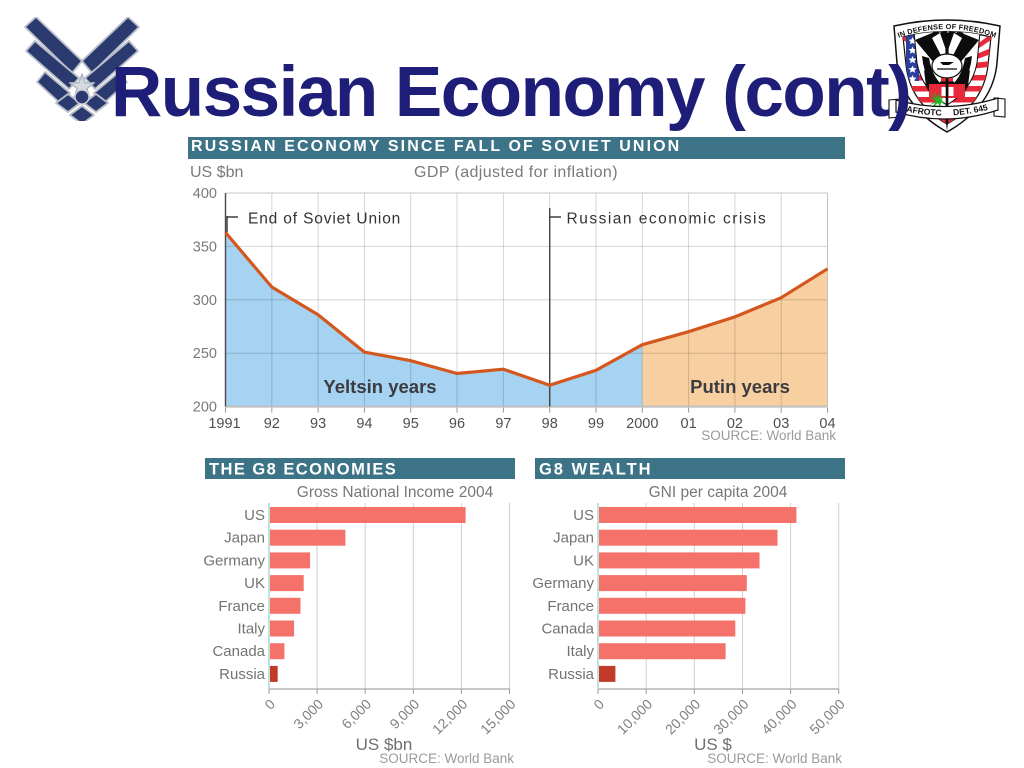 Image resolution: width=1024 pixels, height=768 pixels. What do you see at coordinates (667, 219) in the screenshot?
I see `svg-text: Russian economic crisis` at bounding box center [667, 219].